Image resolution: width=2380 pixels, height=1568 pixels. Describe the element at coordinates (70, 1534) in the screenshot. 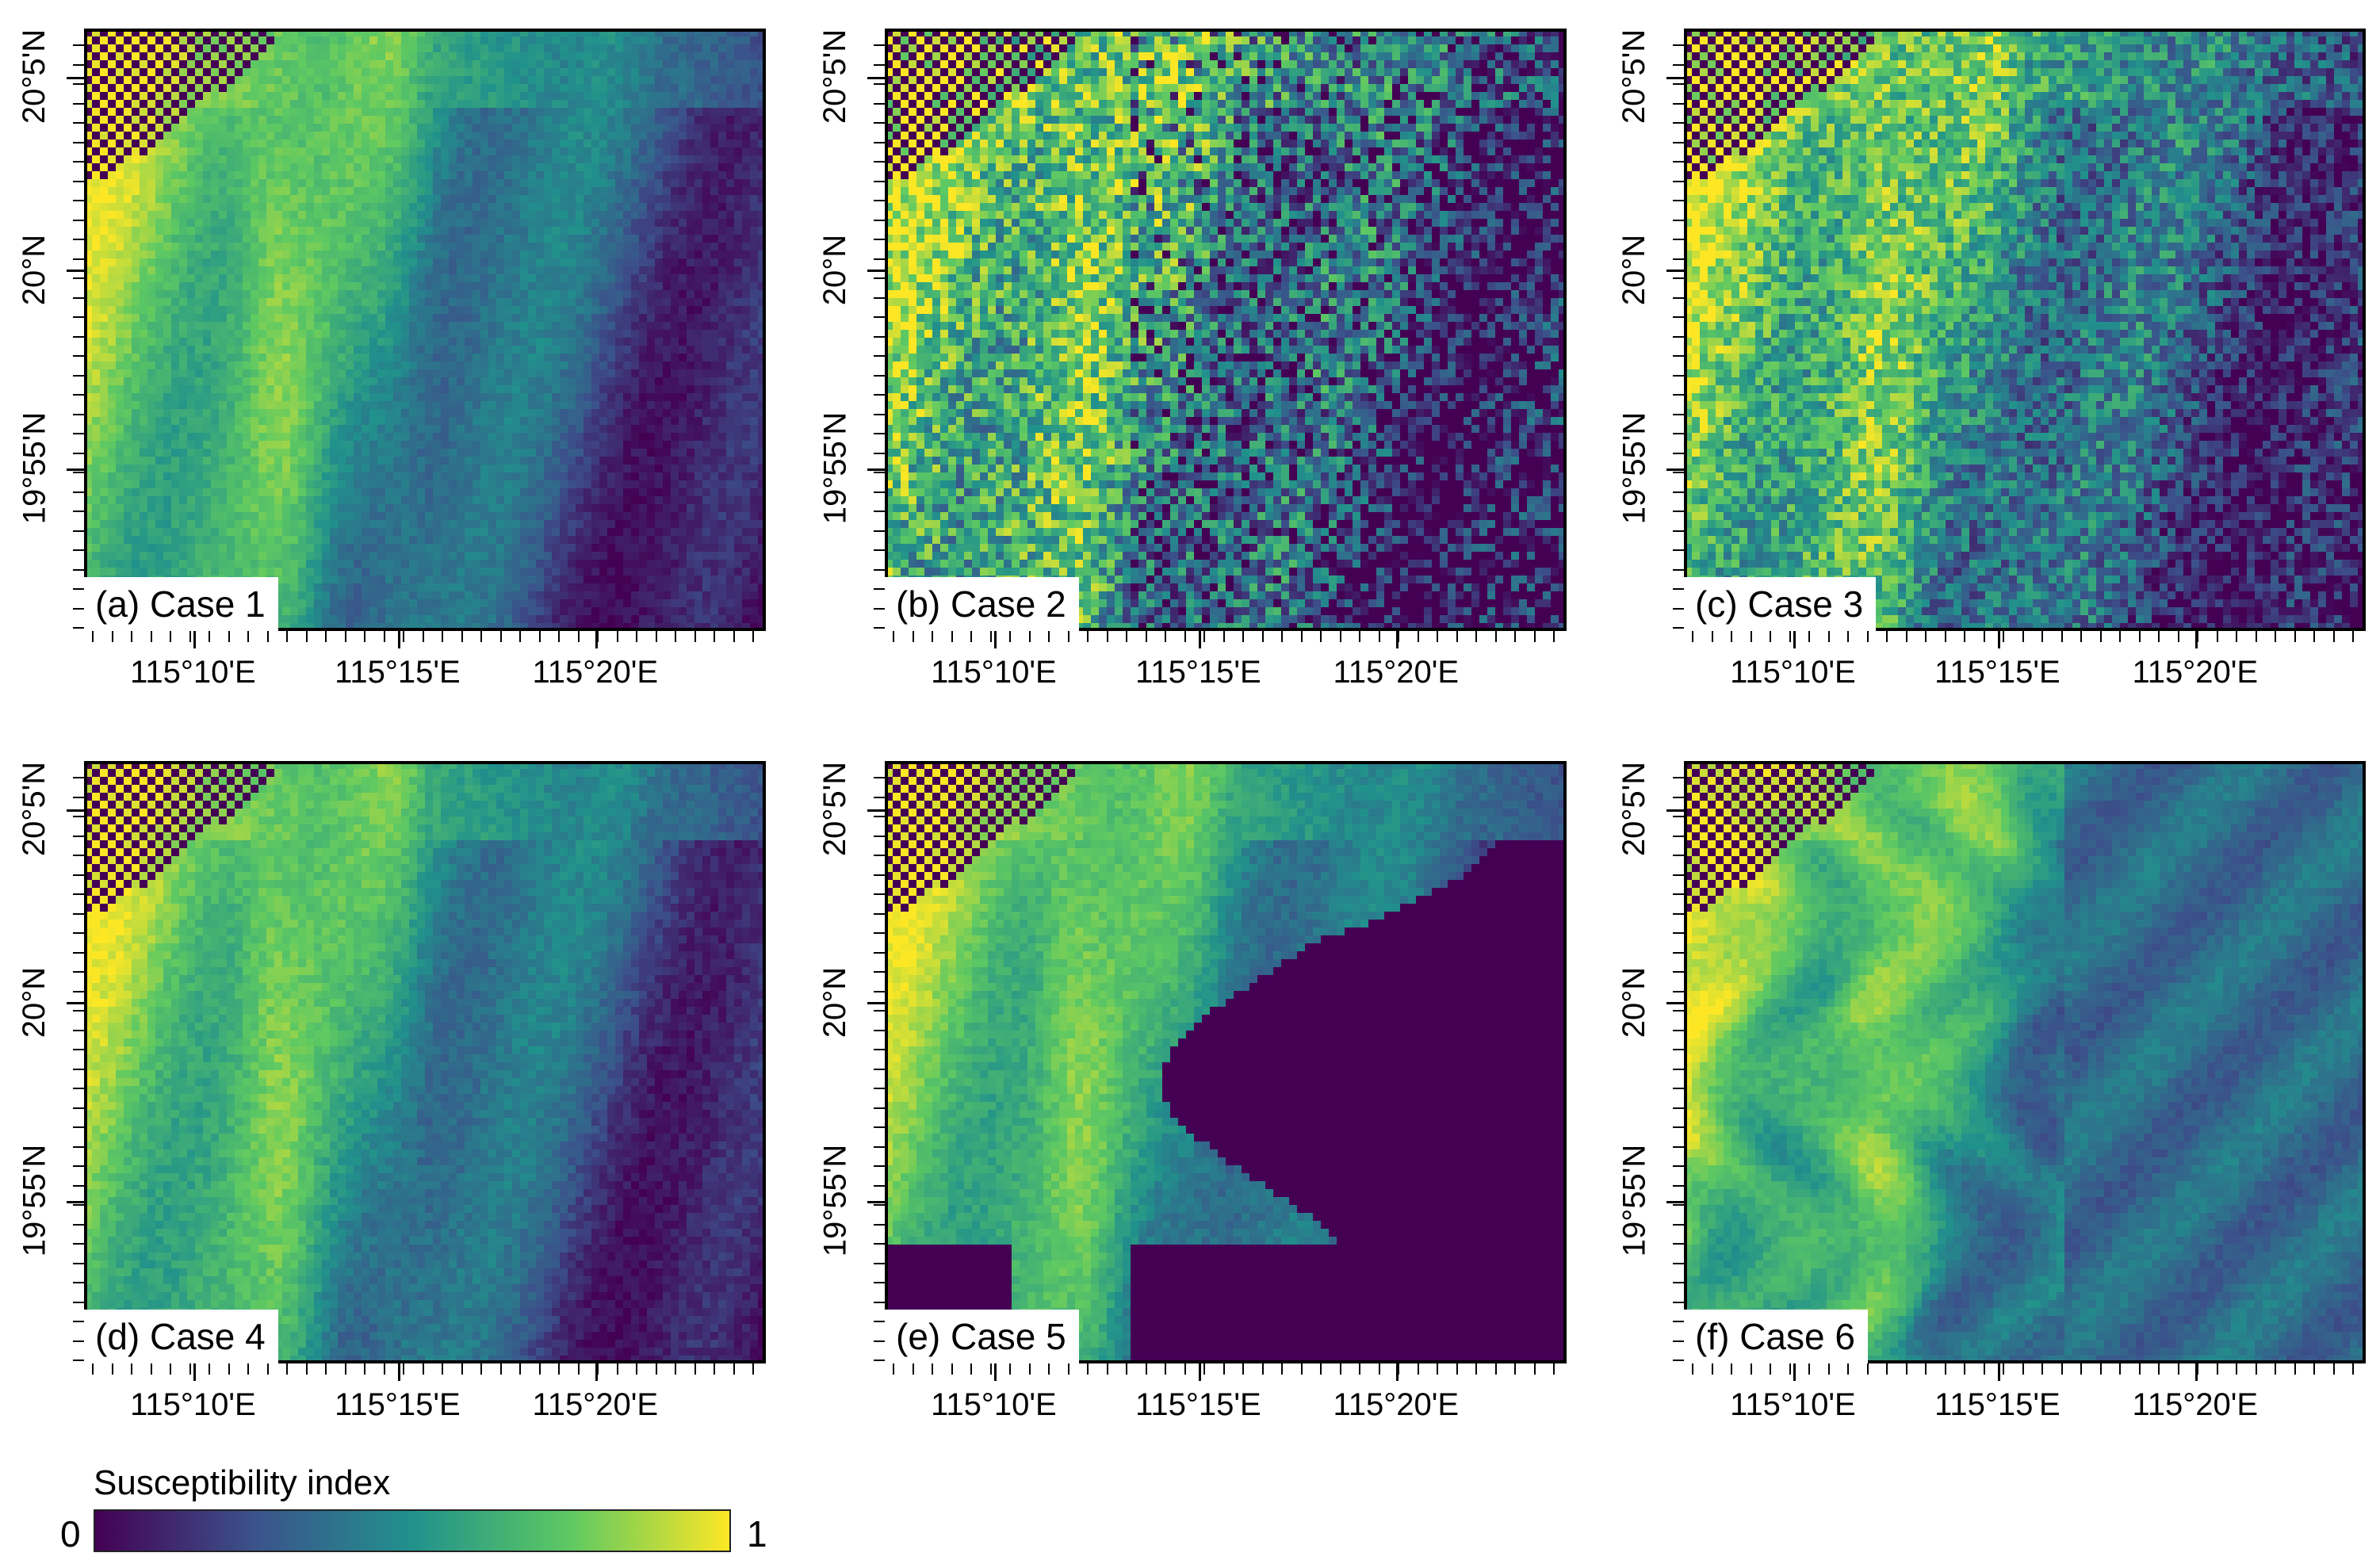

I see `colorbar-min-label: 0` at that location.